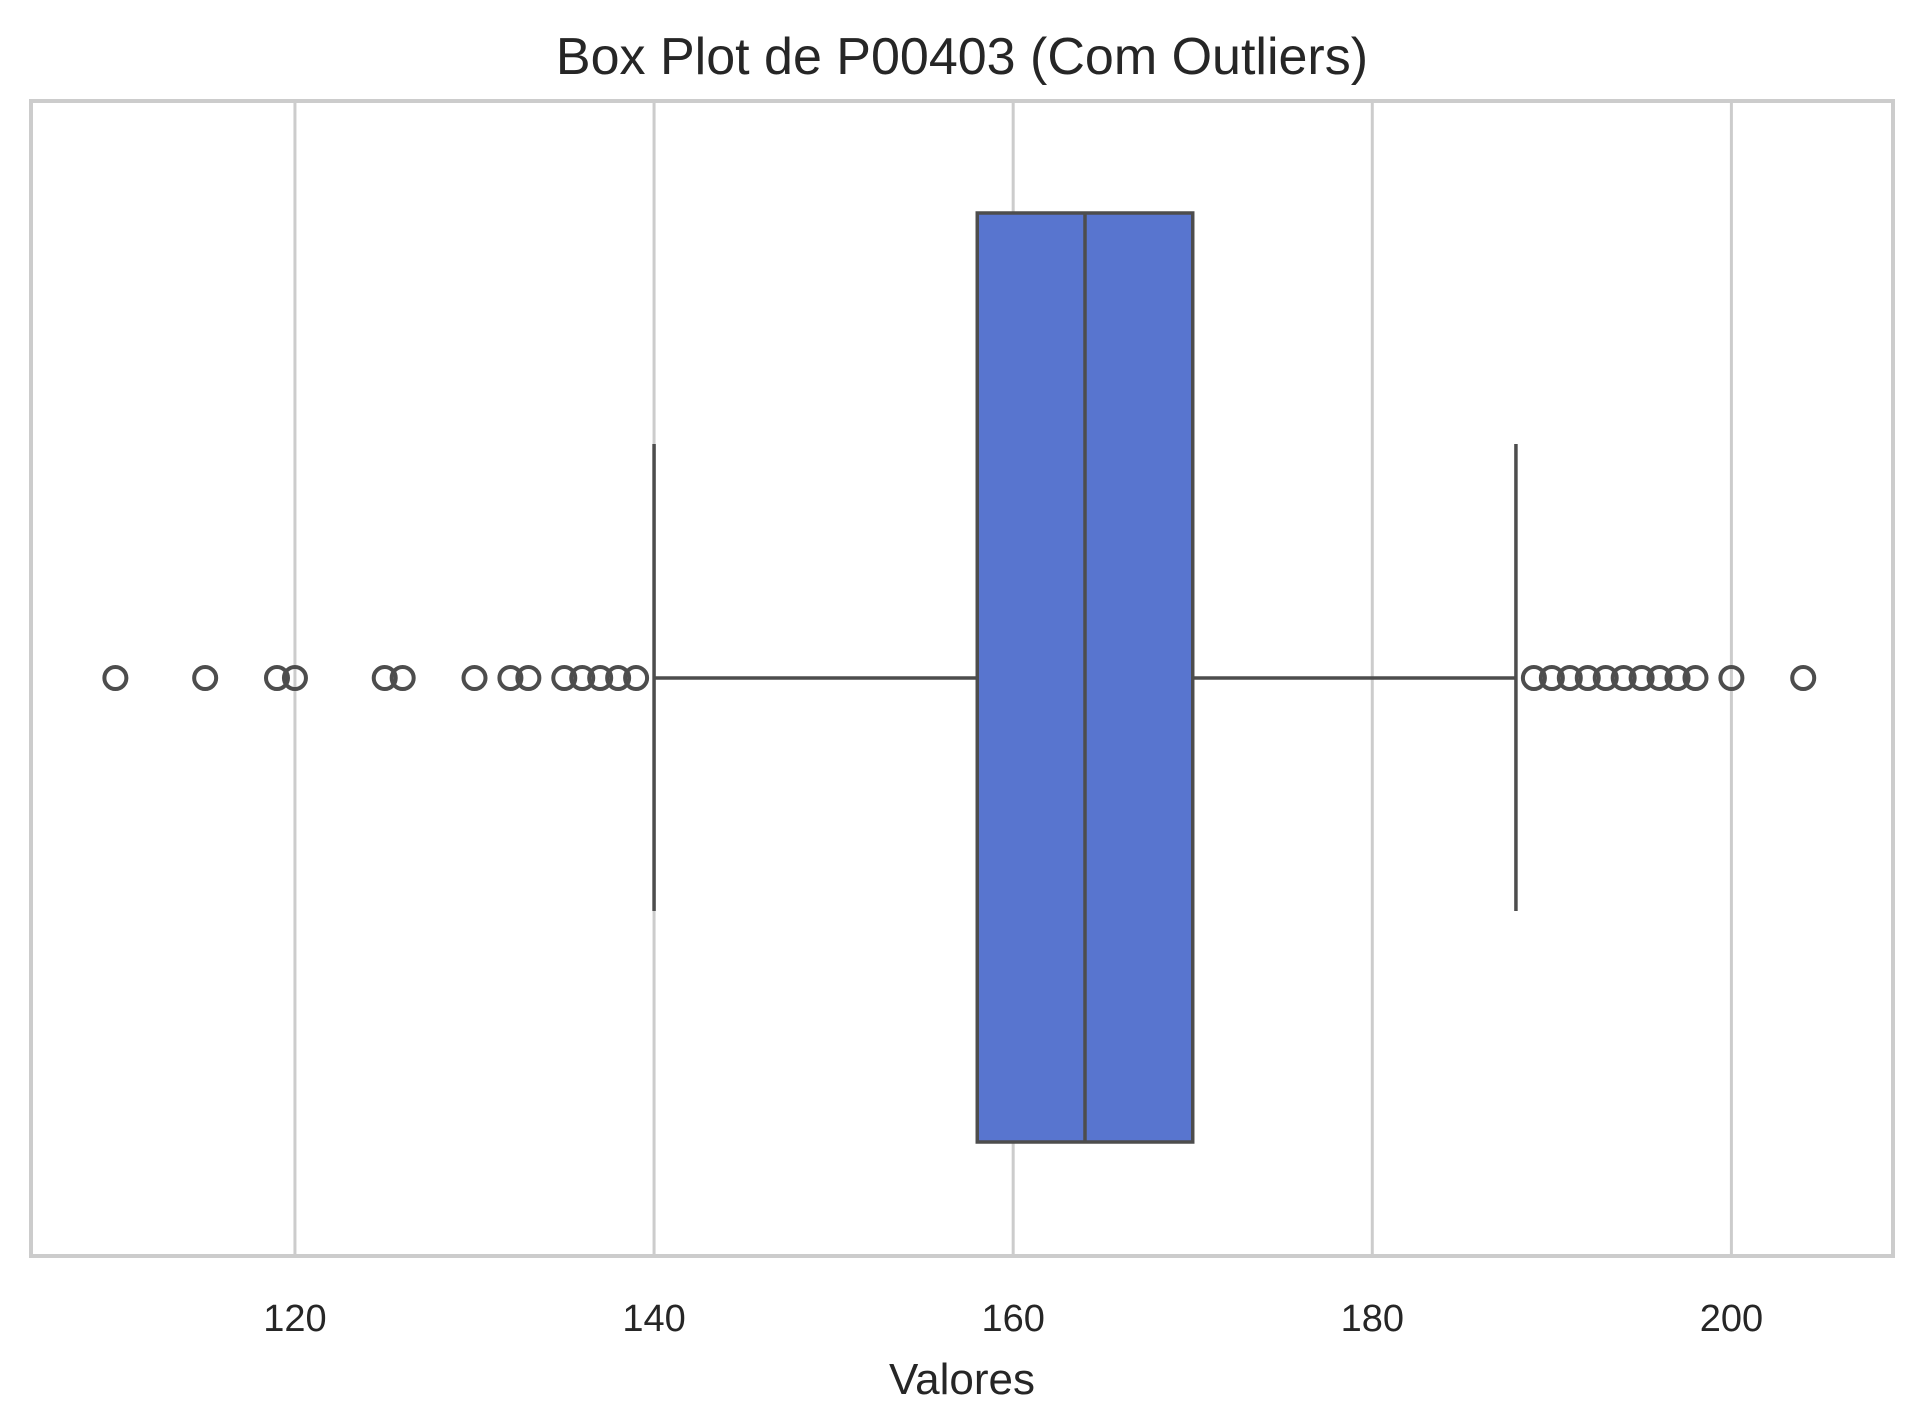 This screenshot has height=1428, width=1919. I want to click on chart-title: Box Plot de P00403 (Com Outliers), so click(962, 57).